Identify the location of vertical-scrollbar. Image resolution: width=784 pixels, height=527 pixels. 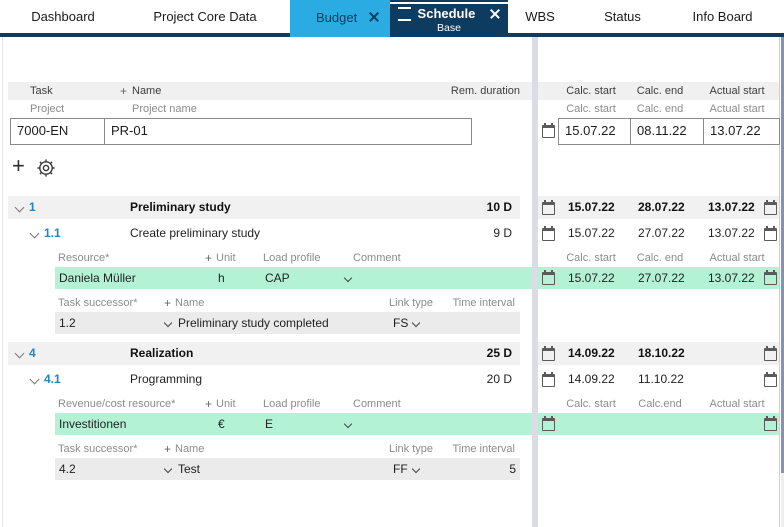
(782, 282).